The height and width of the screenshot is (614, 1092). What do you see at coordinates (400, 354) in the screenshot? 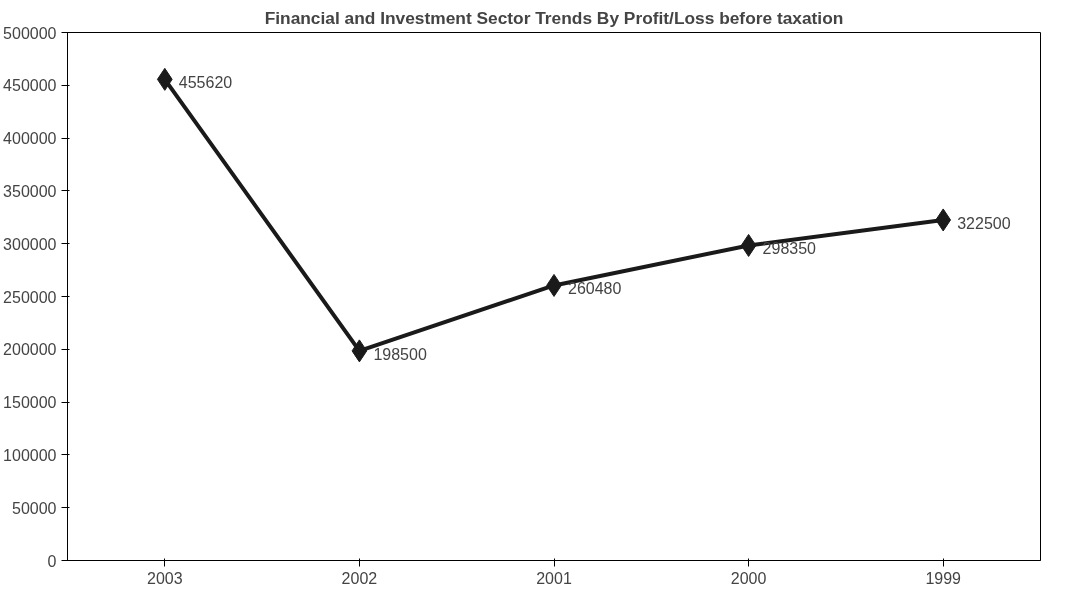
I see `data-label: 198500` at bounding box center [400, 354].